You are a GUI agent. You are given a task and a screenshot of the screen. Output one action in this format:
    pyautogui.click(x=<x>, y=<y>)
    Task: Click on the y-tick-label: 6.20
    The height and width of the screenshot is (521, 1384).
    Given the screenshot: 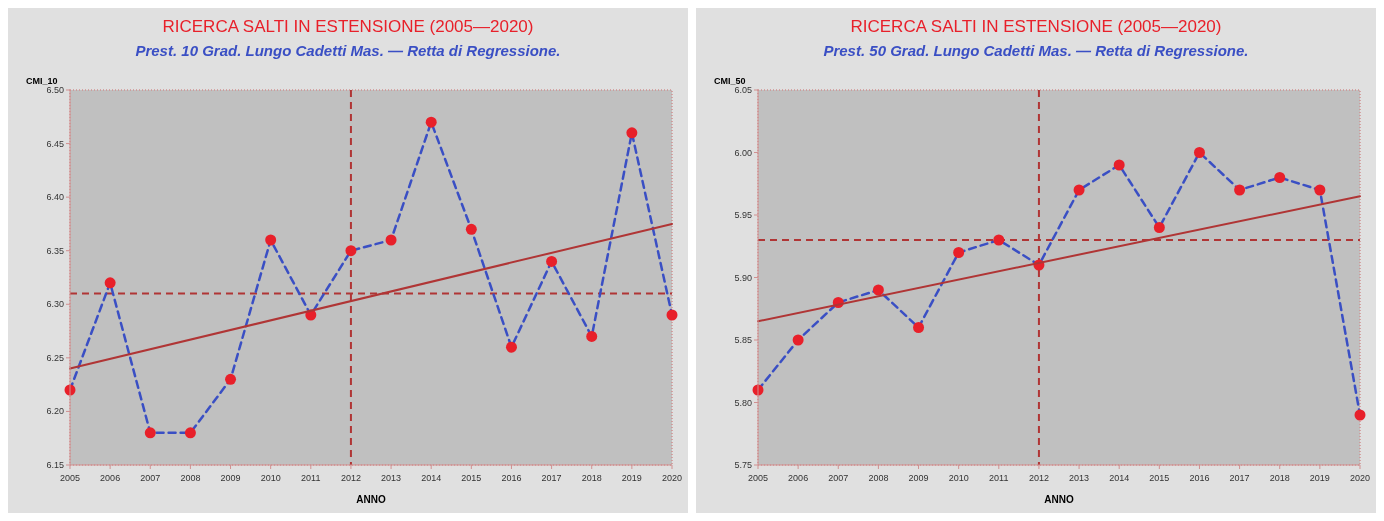 What is the action you would take?
    pyautogui.click(x=55, y=411)
    